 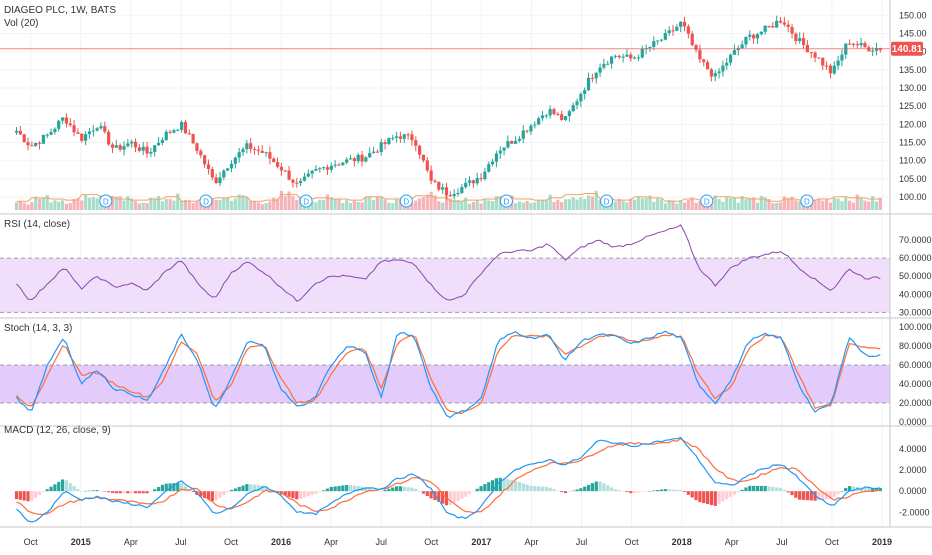 What do you see at coordinates (21, 23) in the screenshot?
I see `volume-legend: Vol (20)` at bounding box center [21, 23].